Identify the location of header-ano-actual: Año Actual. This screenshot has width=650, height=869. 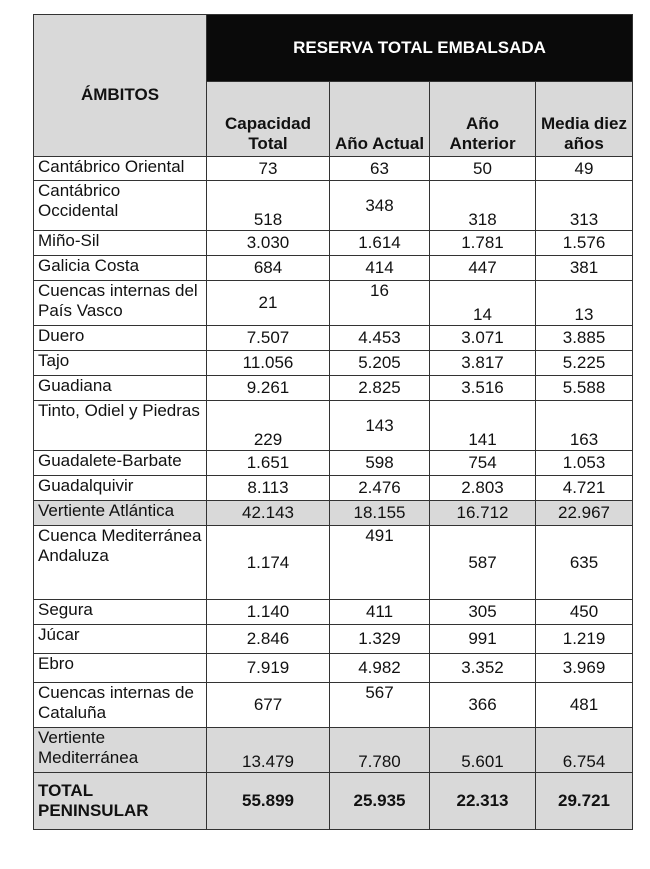
(379, 119).